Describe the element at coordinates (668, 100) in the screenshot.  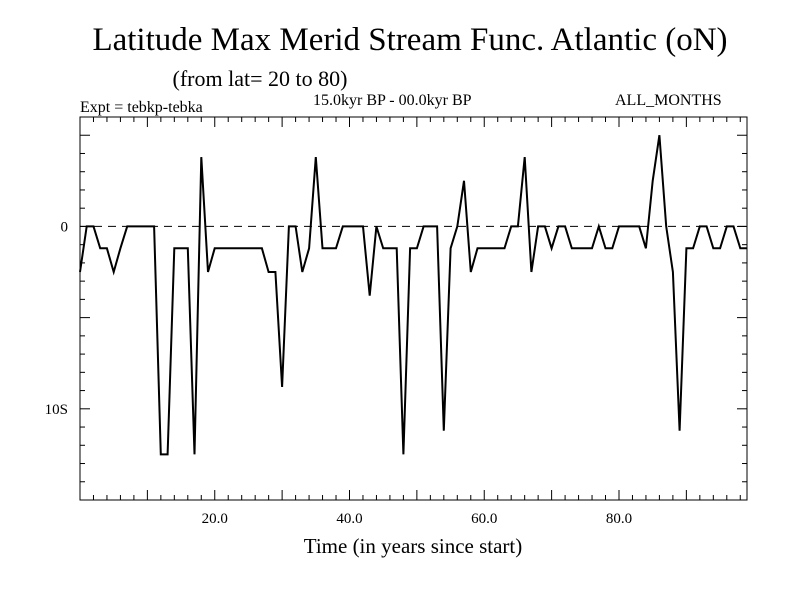
I see `months-label: ALL_MONTHS` at that location.